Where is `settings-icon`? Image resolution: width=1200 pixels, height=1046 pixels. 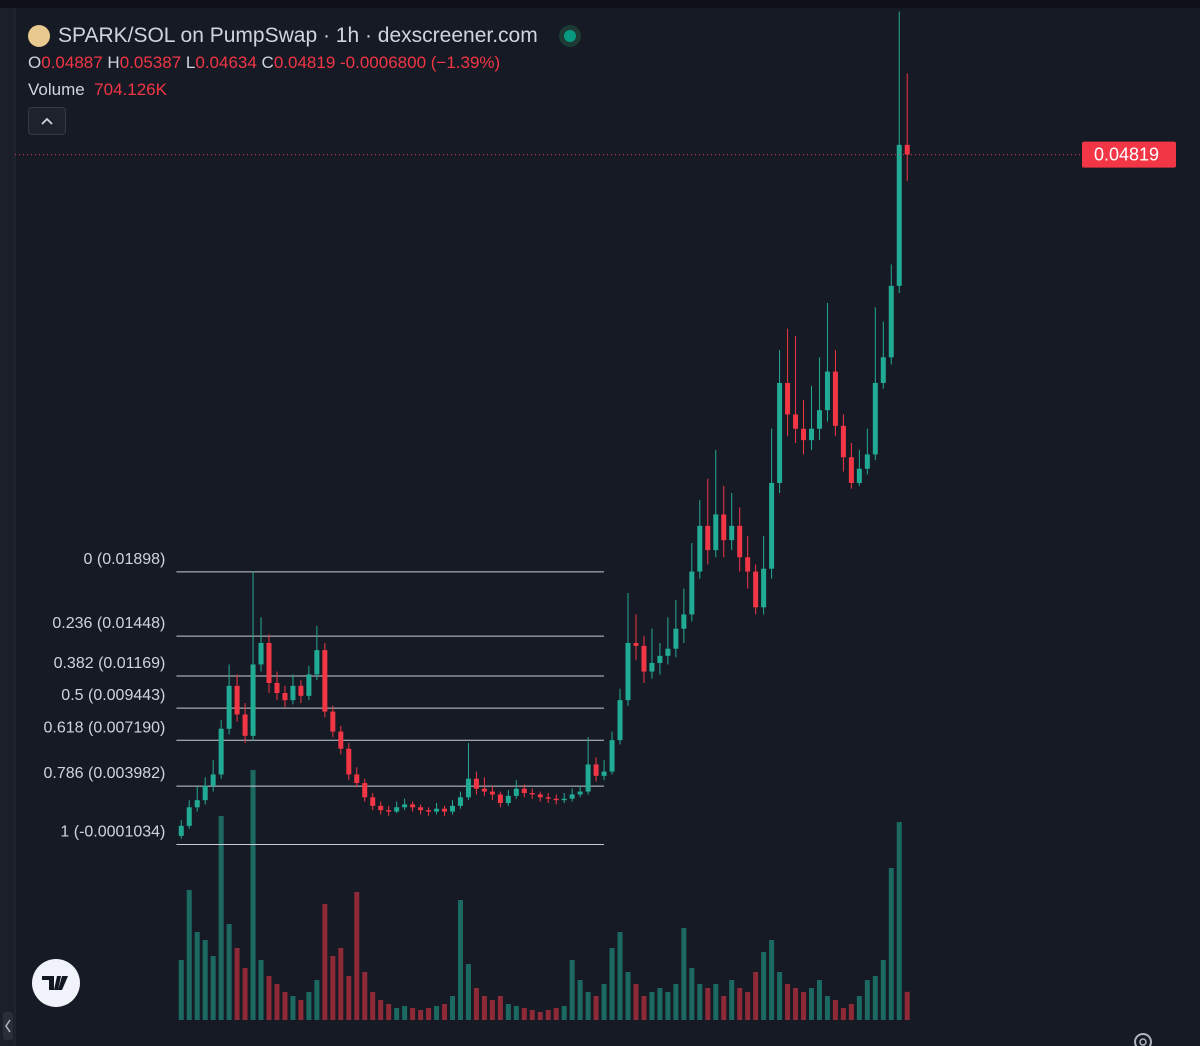 settings-icon is located at coordinates (1143, 1039).